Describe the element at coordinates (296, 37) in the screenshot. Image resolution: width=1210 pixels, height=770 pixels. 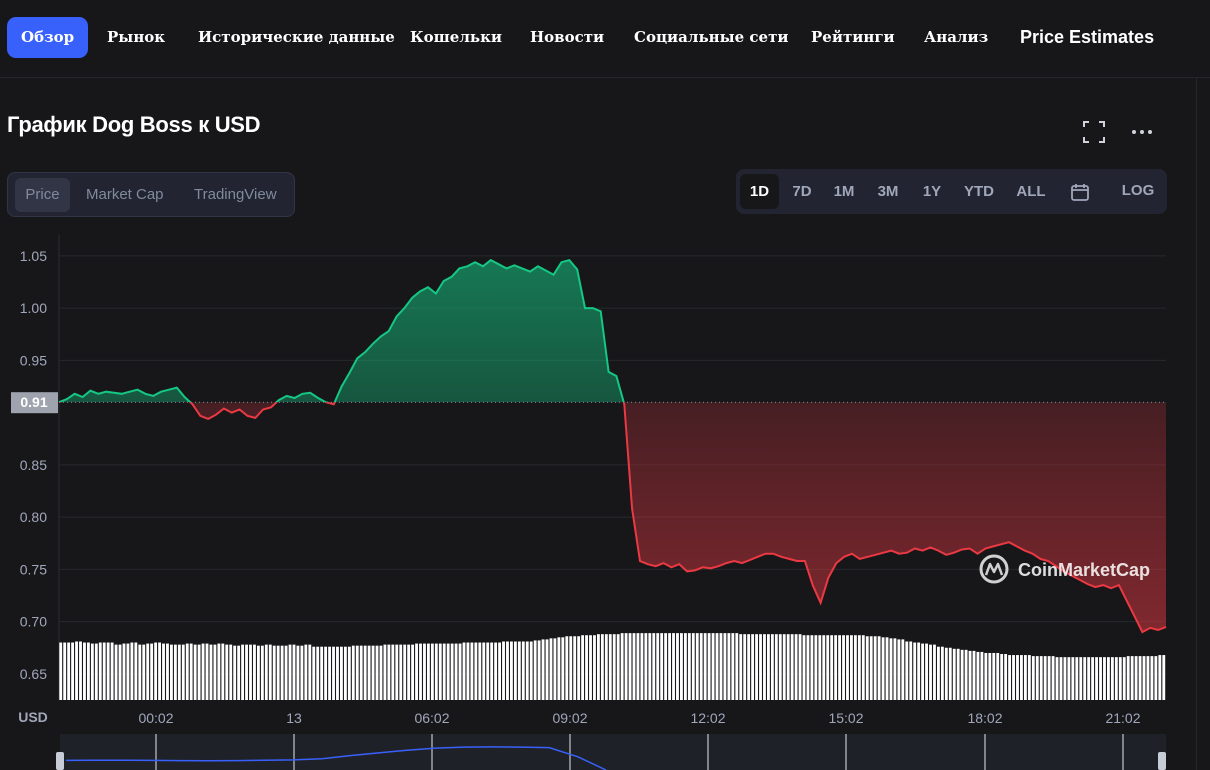
I see `nav-item-2: Исторические данные` at that location.